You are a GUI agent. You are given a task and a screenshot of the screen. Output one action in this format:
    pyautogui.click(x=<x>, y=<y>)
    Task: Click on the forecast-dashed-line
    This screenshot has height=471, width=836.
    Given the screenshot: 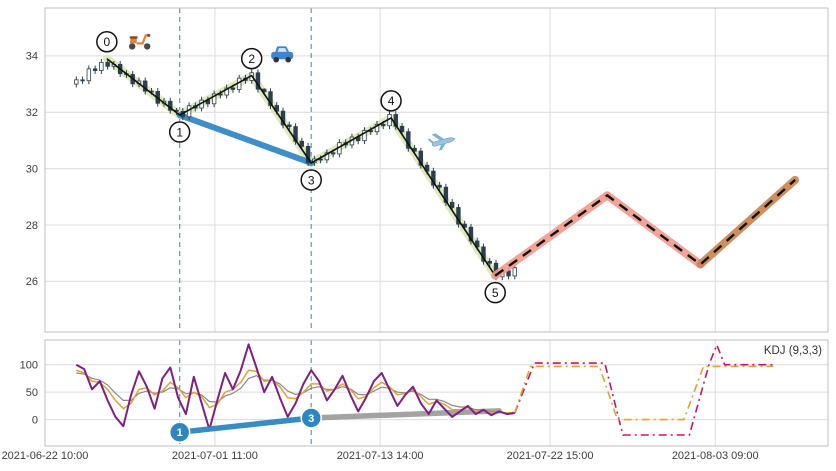 What is the action you would take?
    pyautogui.click(x=645, y=228)
    